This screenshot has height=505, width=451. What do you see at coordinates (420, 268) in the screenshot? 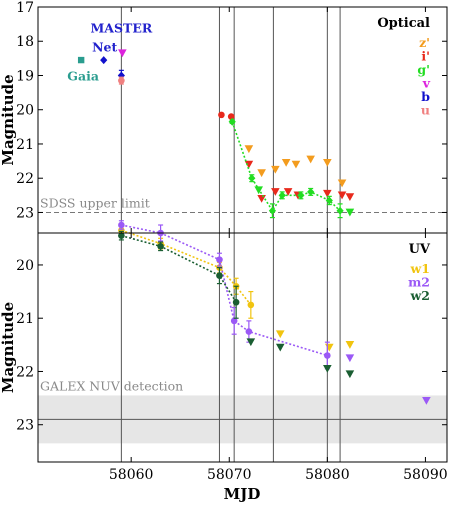
I see `legend-entry: w1` at bounding box center [420, 268].